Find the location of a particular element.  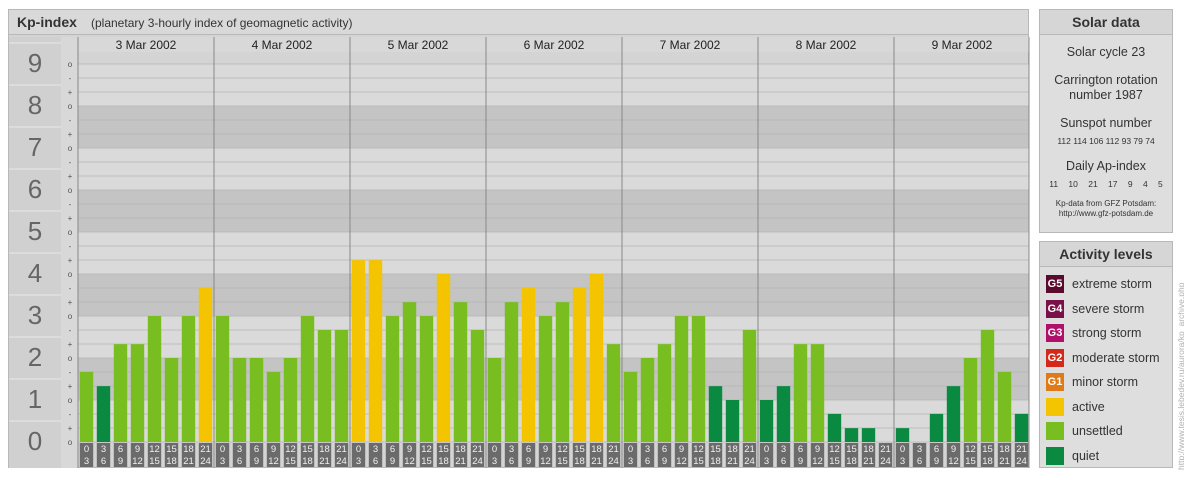

carrington-line-2: number 1987 is located at coordinates (1106, 95).